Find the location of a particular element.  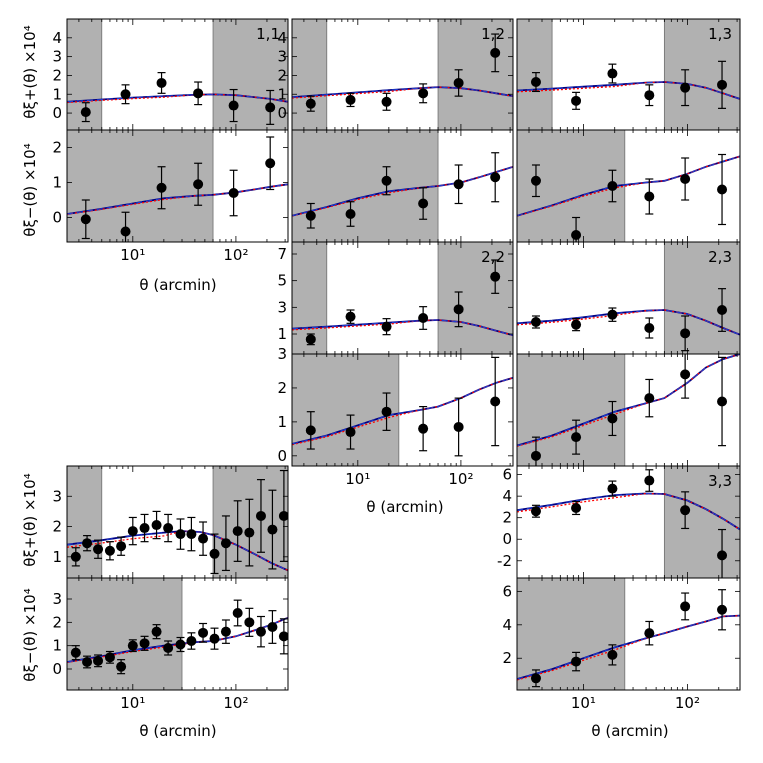

panel-p33: -2 0 2 4 6 3,3 is located at coordinates (619, 522).